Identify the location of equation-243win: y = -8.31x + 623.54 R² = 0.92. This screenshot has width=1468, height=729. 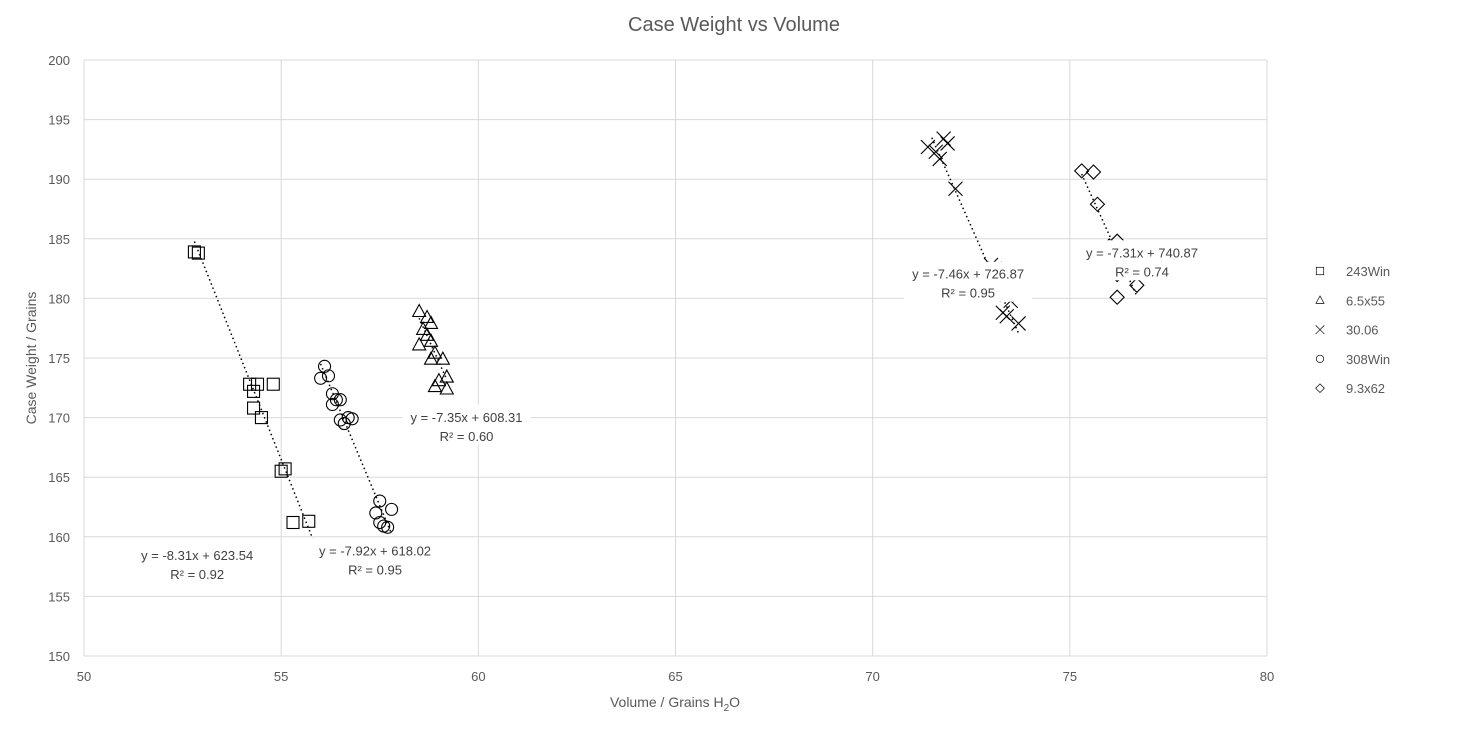
(197, 563).